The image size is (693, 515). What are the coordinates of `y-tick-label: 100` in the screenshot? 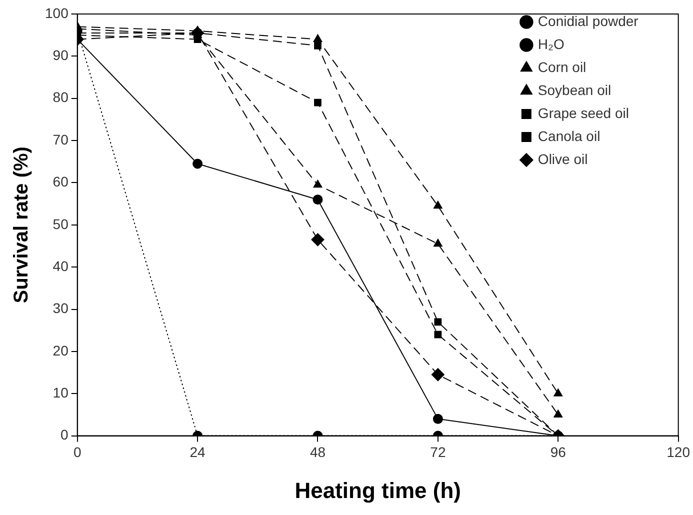 It's located at (57, 12).